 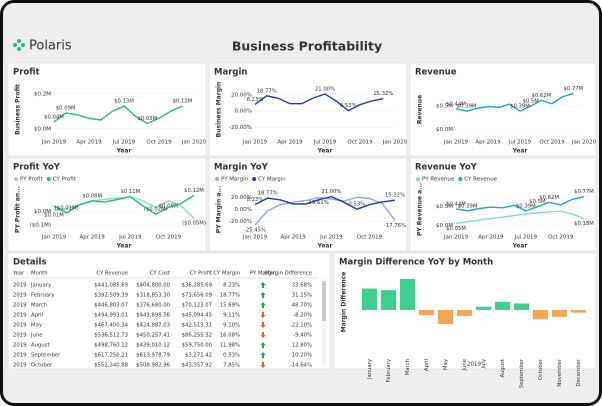 I want to click on data-label: $0.39M, so click(x=520, y=107).